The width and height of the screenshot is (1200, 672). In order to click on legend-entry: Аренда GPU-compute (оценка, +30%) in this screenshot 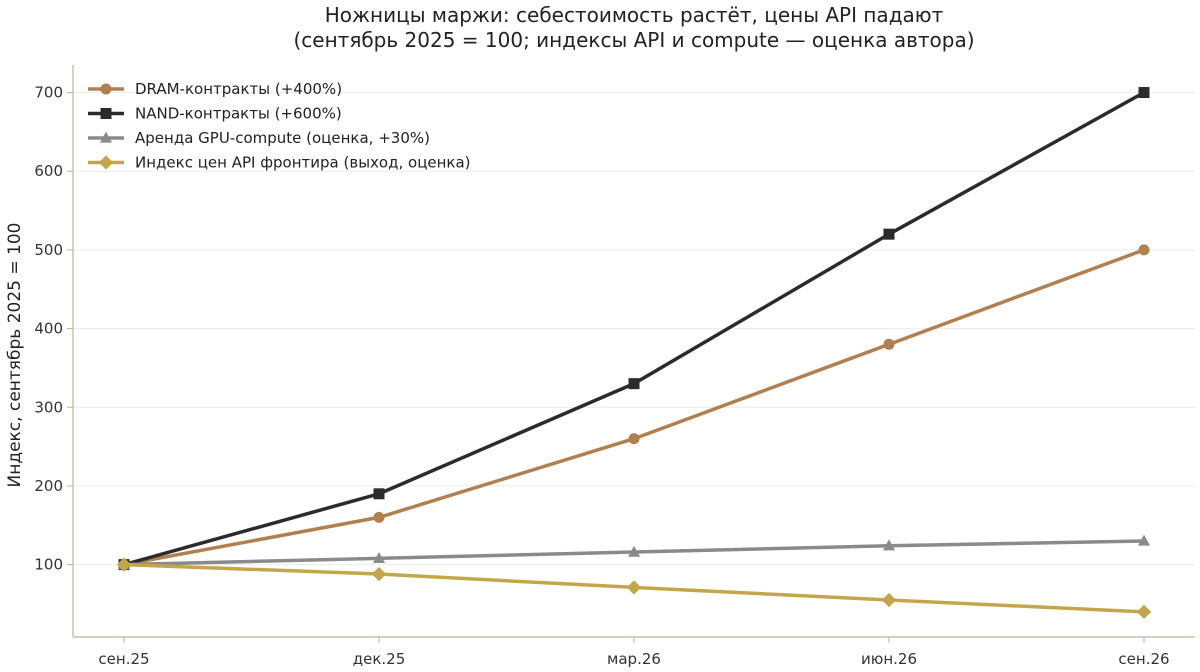, I will do `click(259, 138)`.